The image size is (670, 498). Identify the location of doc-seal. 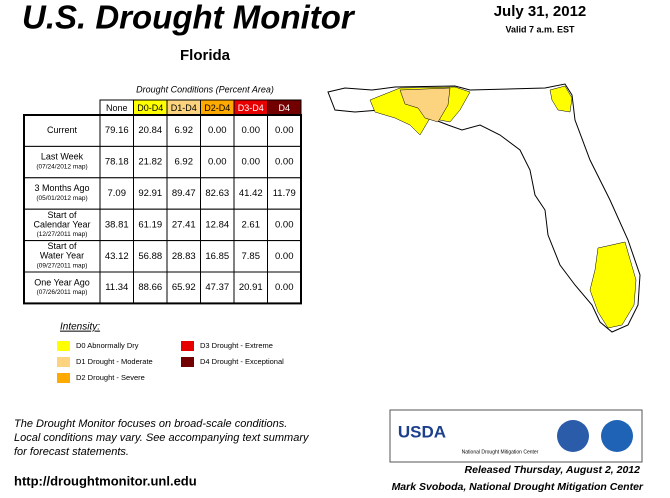
(573, 436).